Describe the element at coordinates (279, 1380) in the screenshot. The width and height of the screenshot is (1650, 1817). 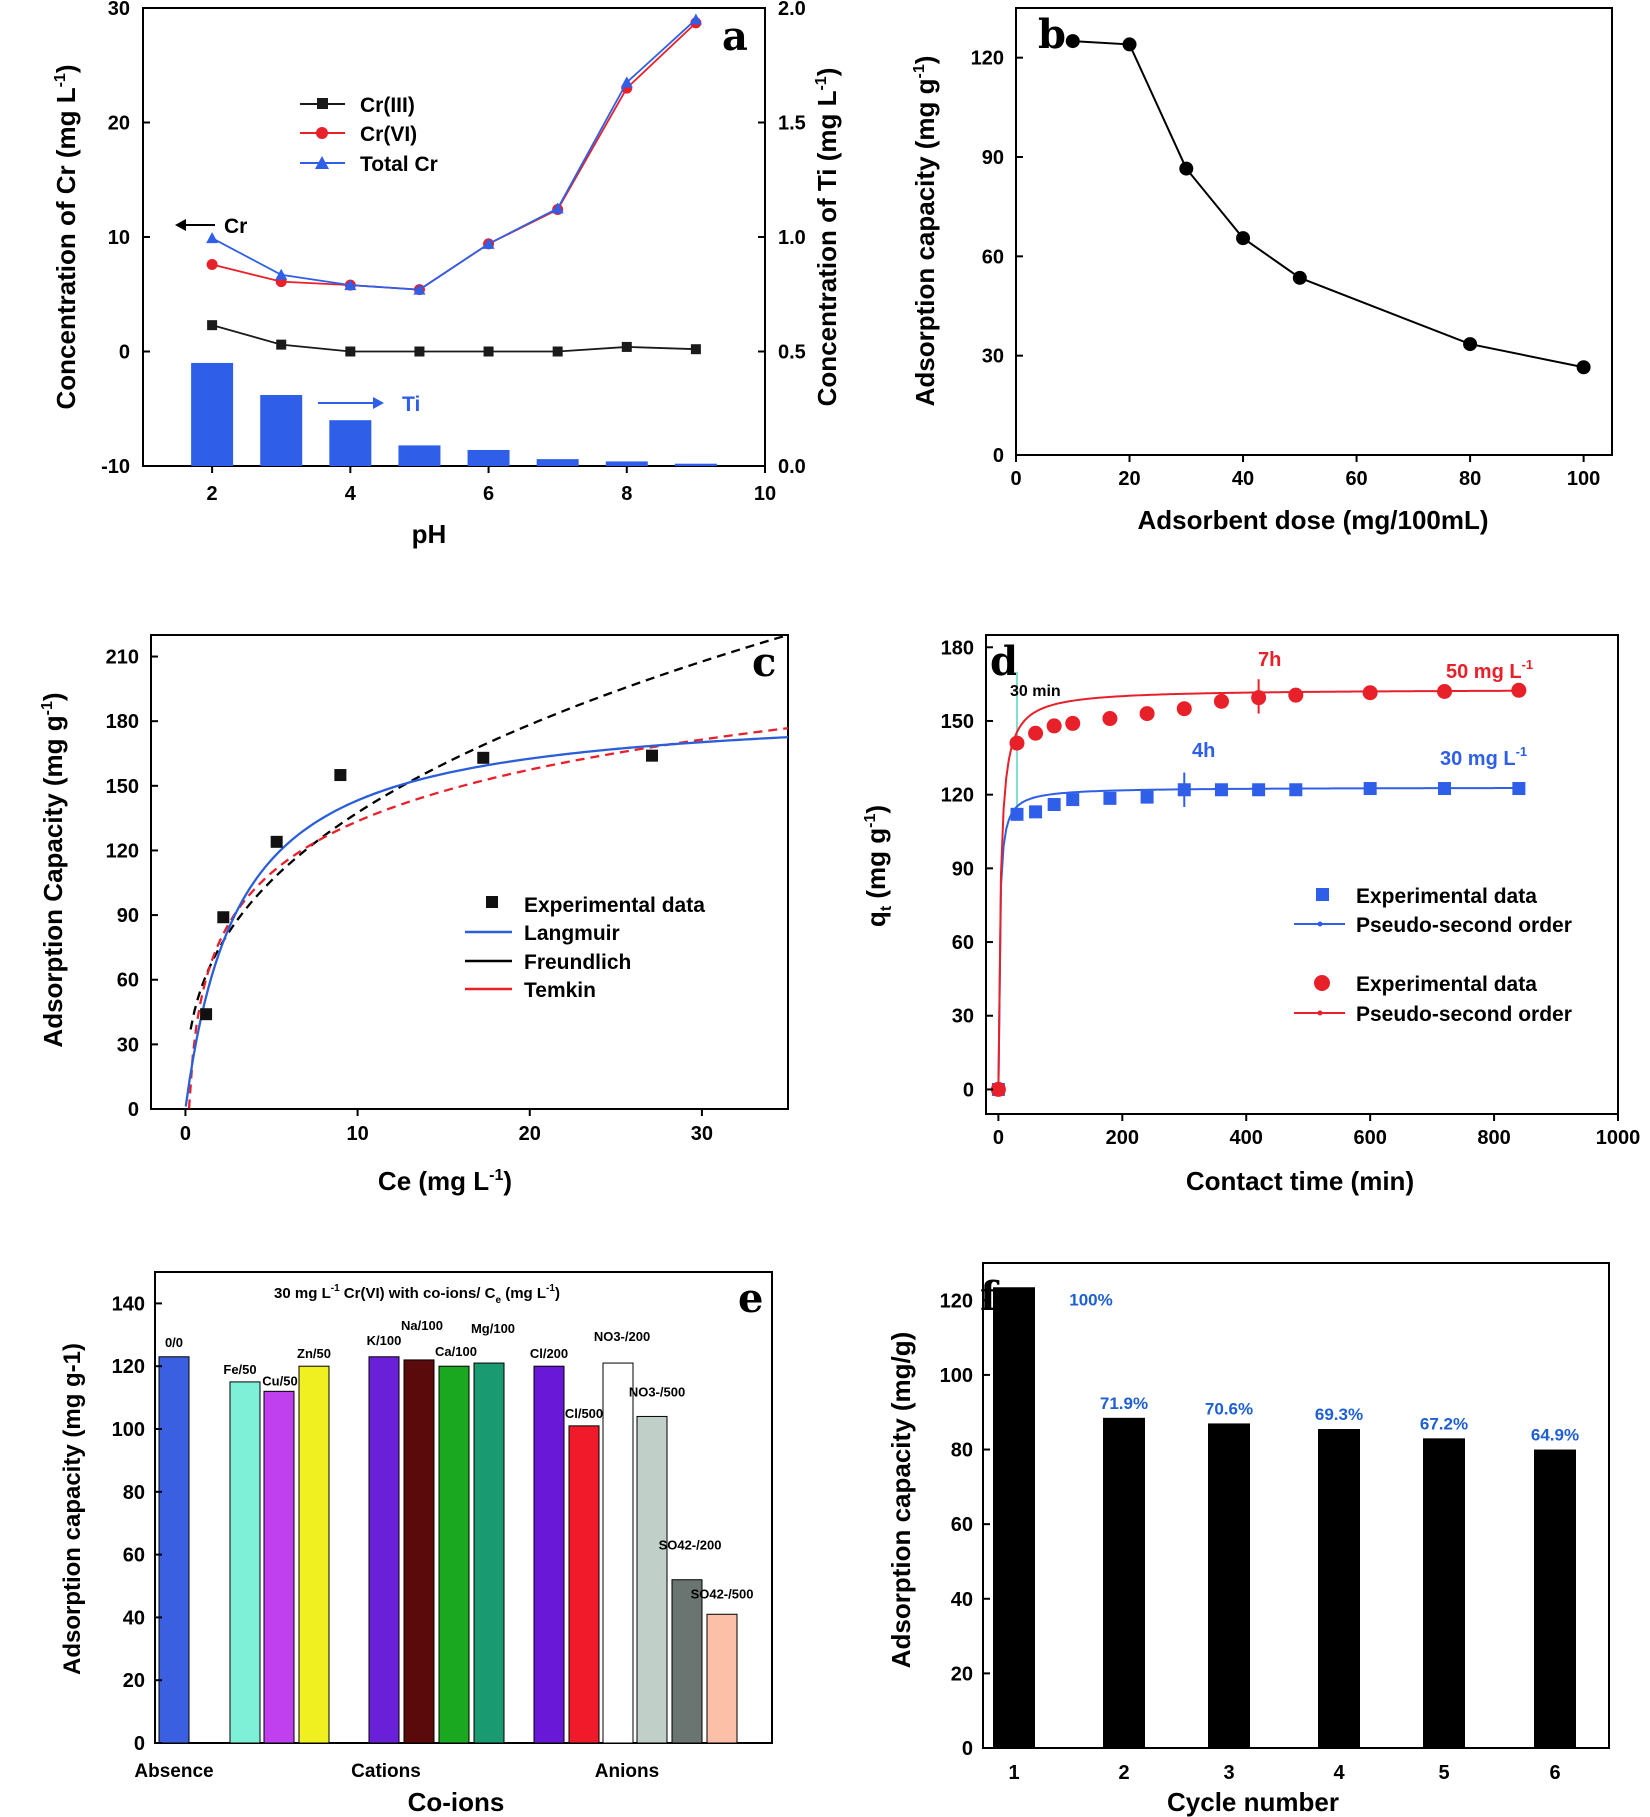
I see `co-ion-bar-label: Cu/50` at that location.